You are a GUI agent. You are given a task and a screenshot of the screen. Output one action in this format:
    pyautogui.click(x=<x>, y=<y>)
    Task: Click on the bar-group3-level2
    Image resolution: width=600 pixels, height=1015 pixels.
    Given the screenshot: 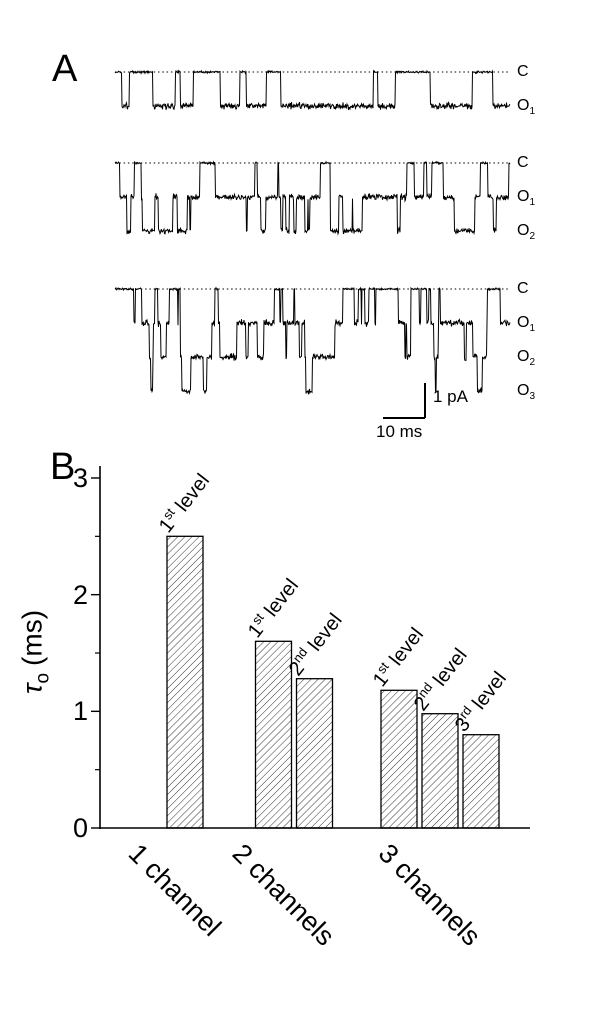 What is the action you would take?
    pyautogui.click(x=440, y=771)
    